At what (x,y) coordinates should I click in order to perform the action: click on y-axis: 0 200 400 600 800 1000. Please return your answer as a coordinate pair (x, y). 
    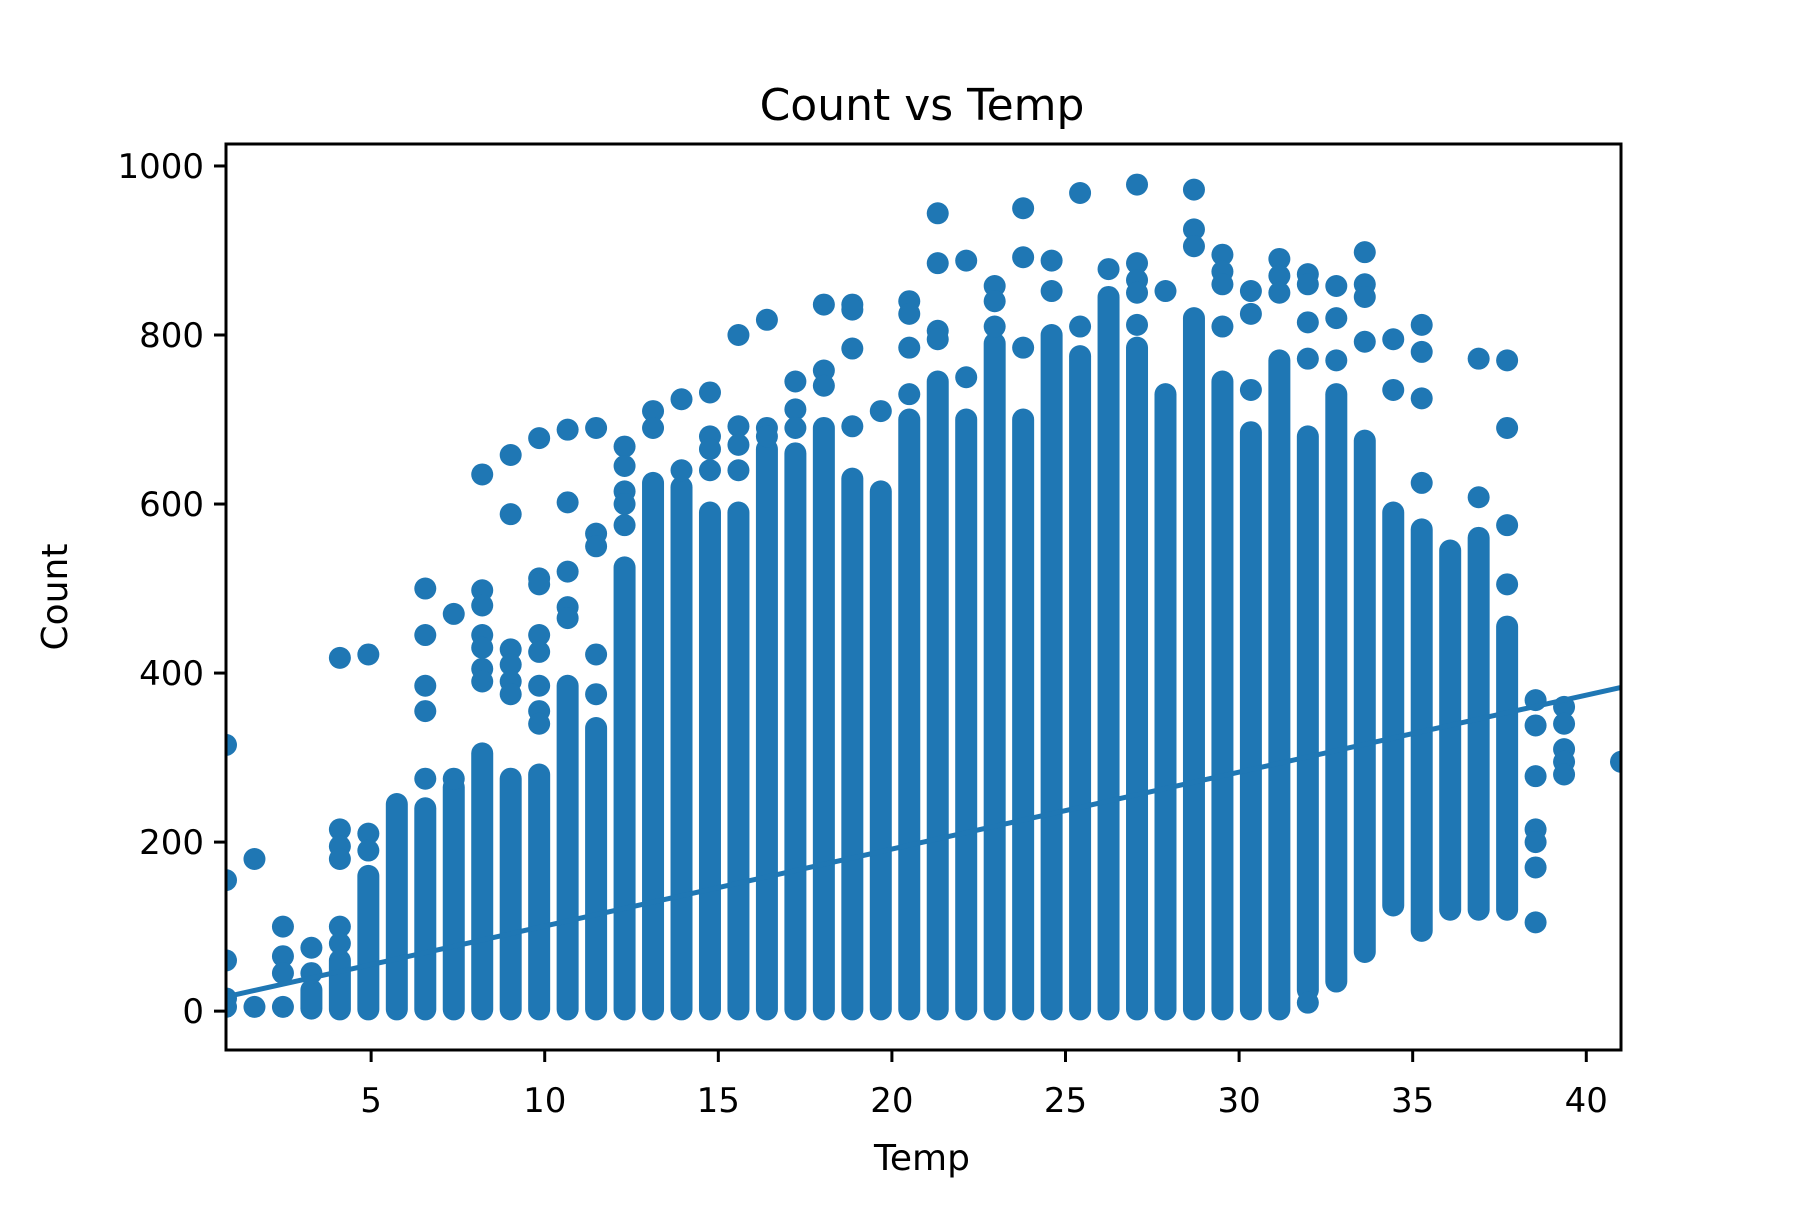
    Looking at the image, I should click on (171, 589).